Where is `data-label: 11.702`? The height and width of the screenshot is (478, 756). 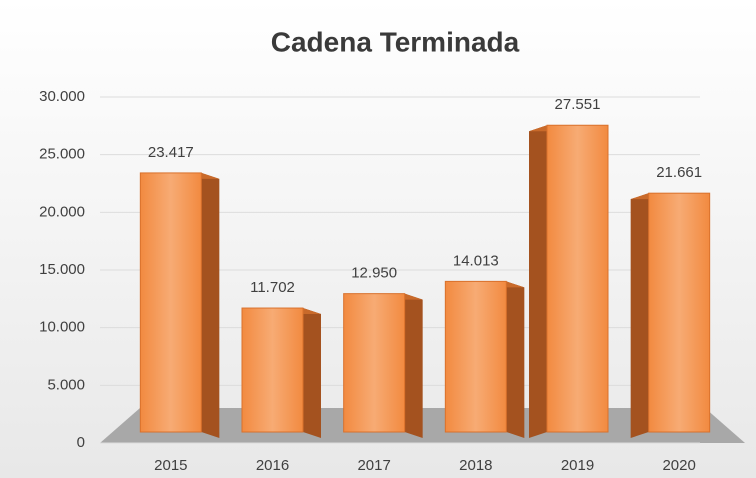 data-label: 11.702 is located at coordinates (272, 287).